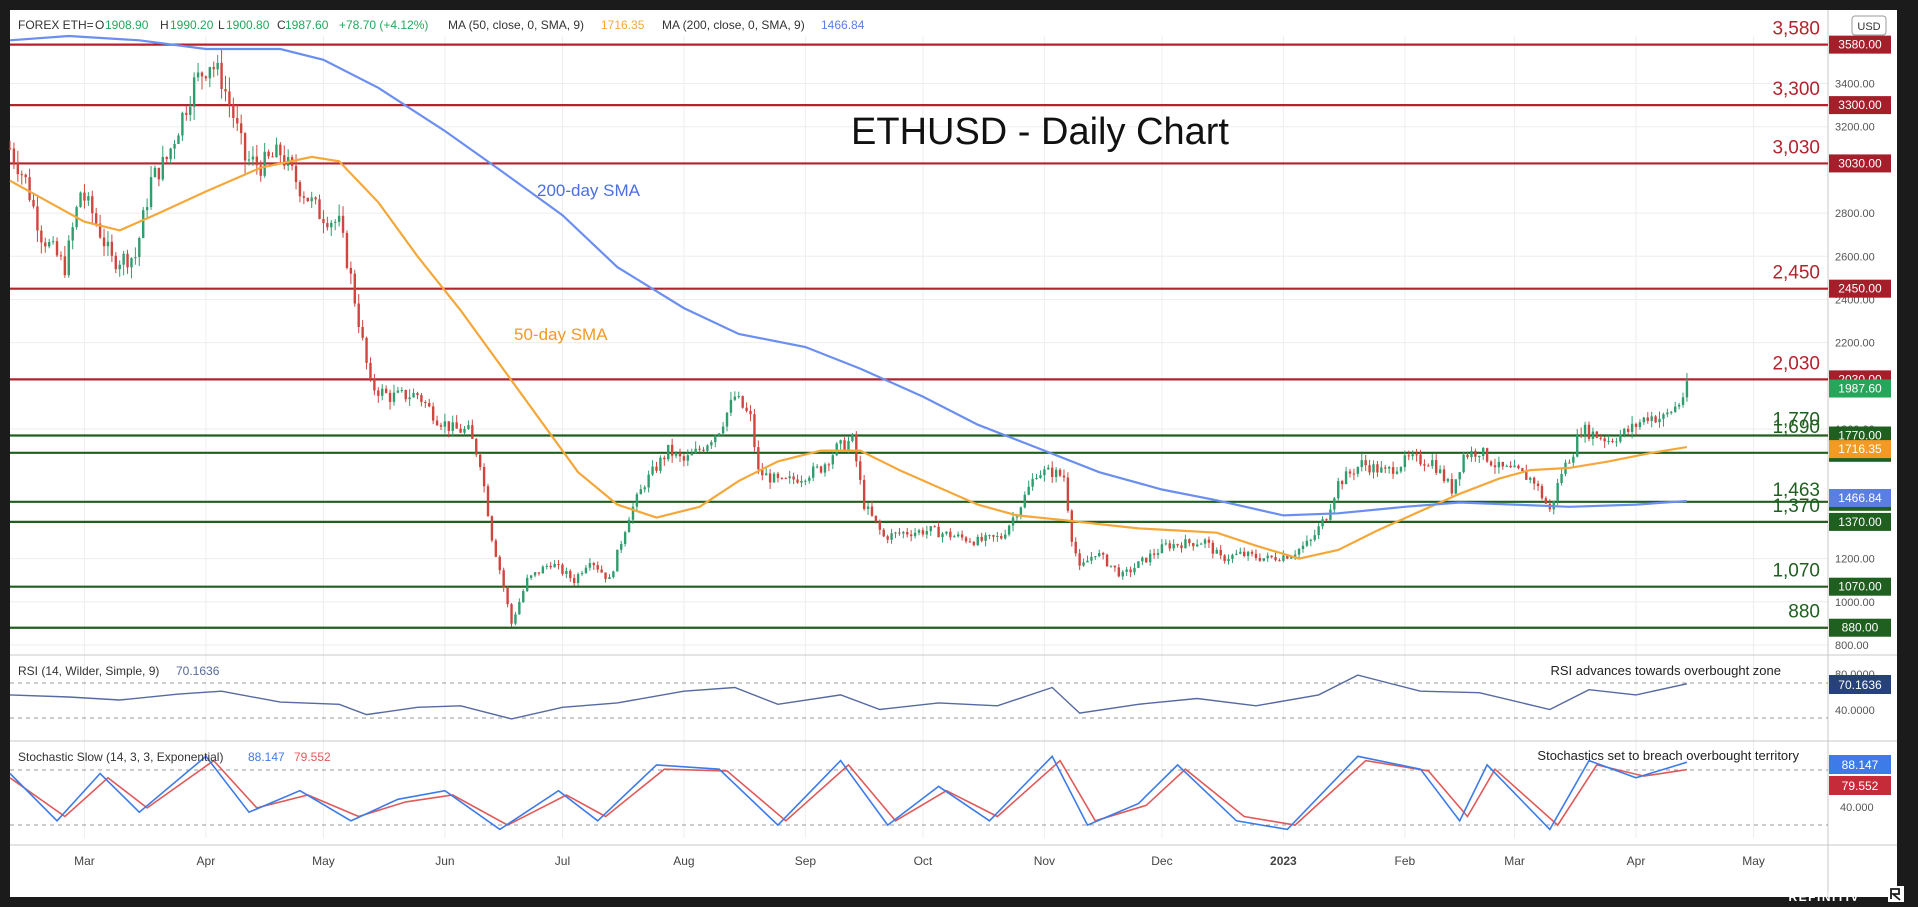  Describe the element at coordinates (1869, 25) in the screenshot. I see `currency-badge` at that location.